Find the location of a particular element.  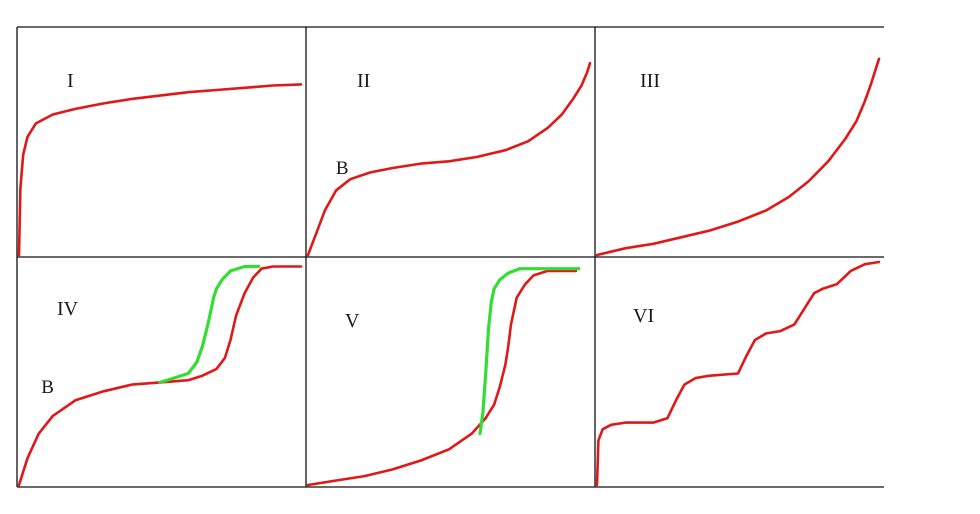

panel-3: III is located at coordinates (738, 157).